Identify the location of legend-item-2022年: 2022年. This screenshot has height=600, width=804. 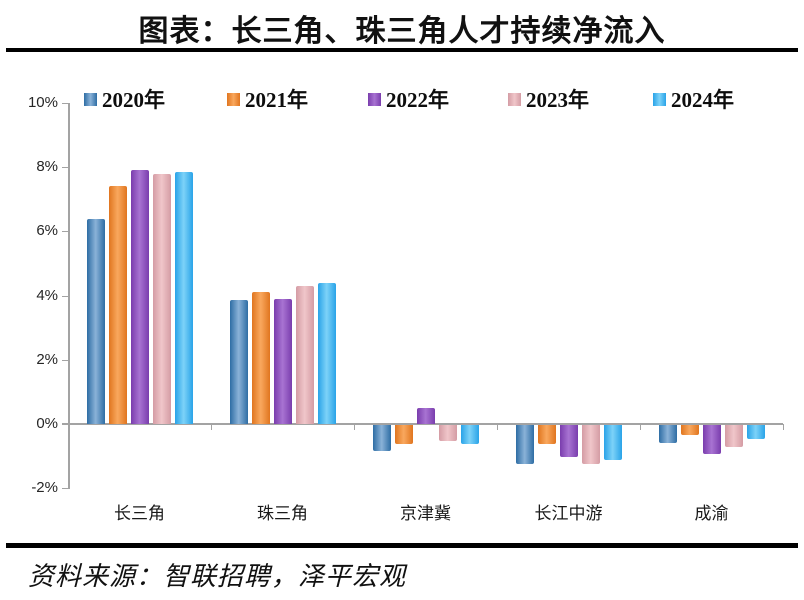
(408, 99).